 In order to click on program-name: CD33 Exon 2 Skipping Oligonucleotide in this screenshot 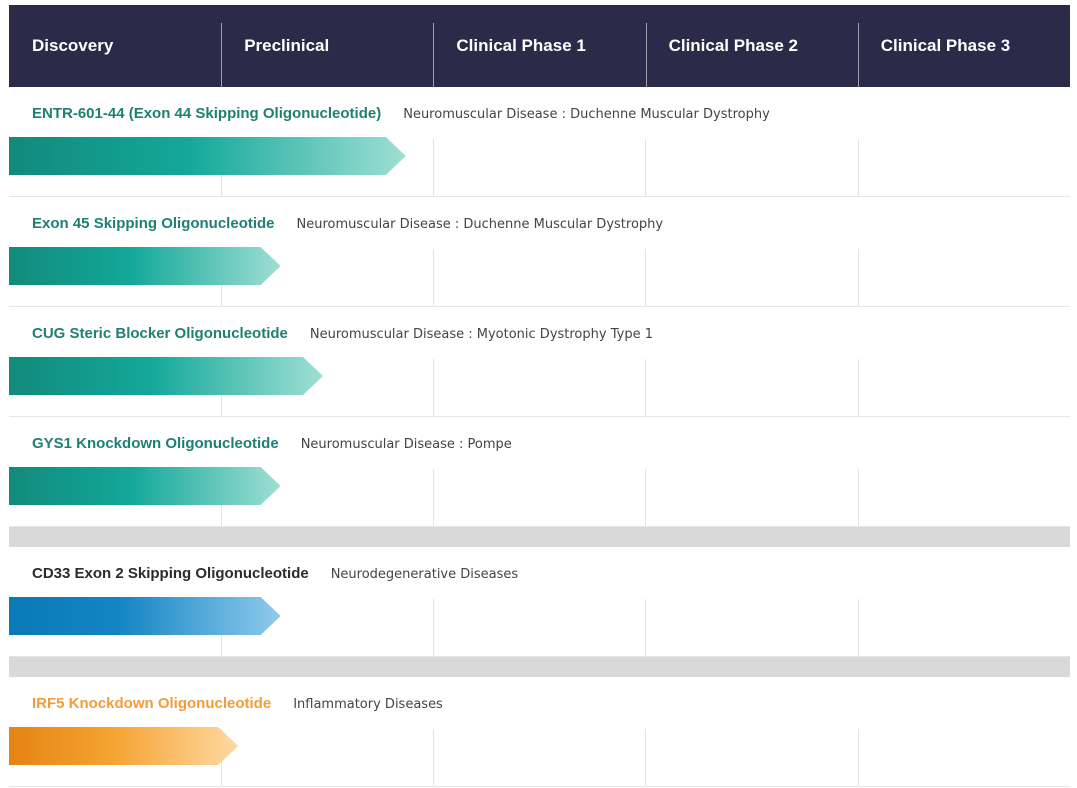, I will do `click(170, 573)`.